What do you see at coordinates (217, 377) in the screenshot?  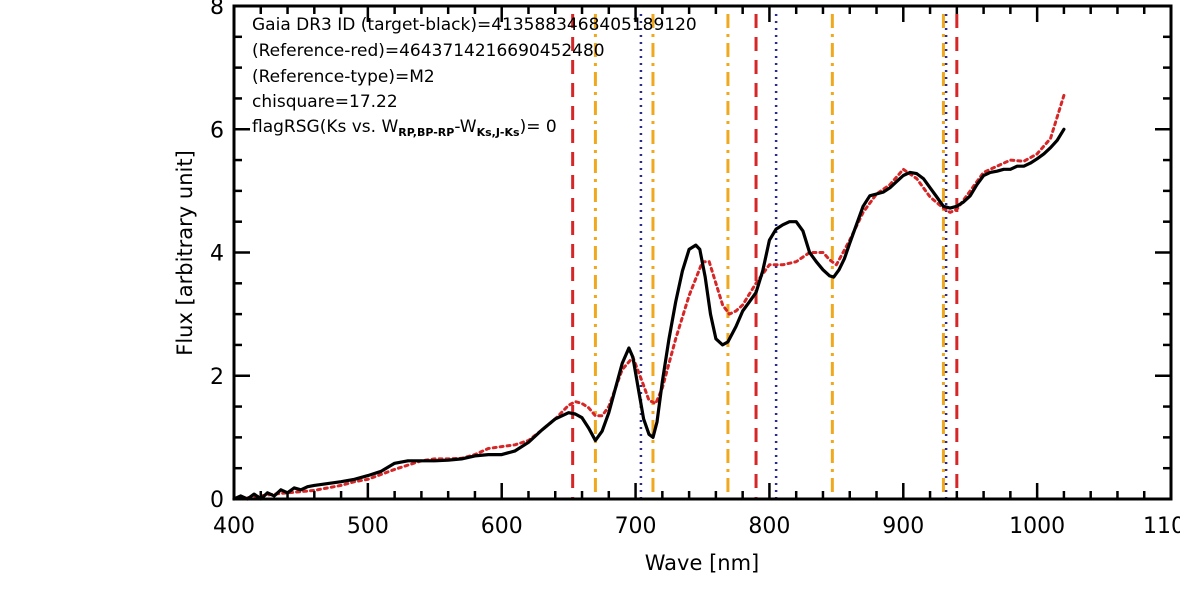 I see `y-tick-label: 2` at bounding box center [217, 377].